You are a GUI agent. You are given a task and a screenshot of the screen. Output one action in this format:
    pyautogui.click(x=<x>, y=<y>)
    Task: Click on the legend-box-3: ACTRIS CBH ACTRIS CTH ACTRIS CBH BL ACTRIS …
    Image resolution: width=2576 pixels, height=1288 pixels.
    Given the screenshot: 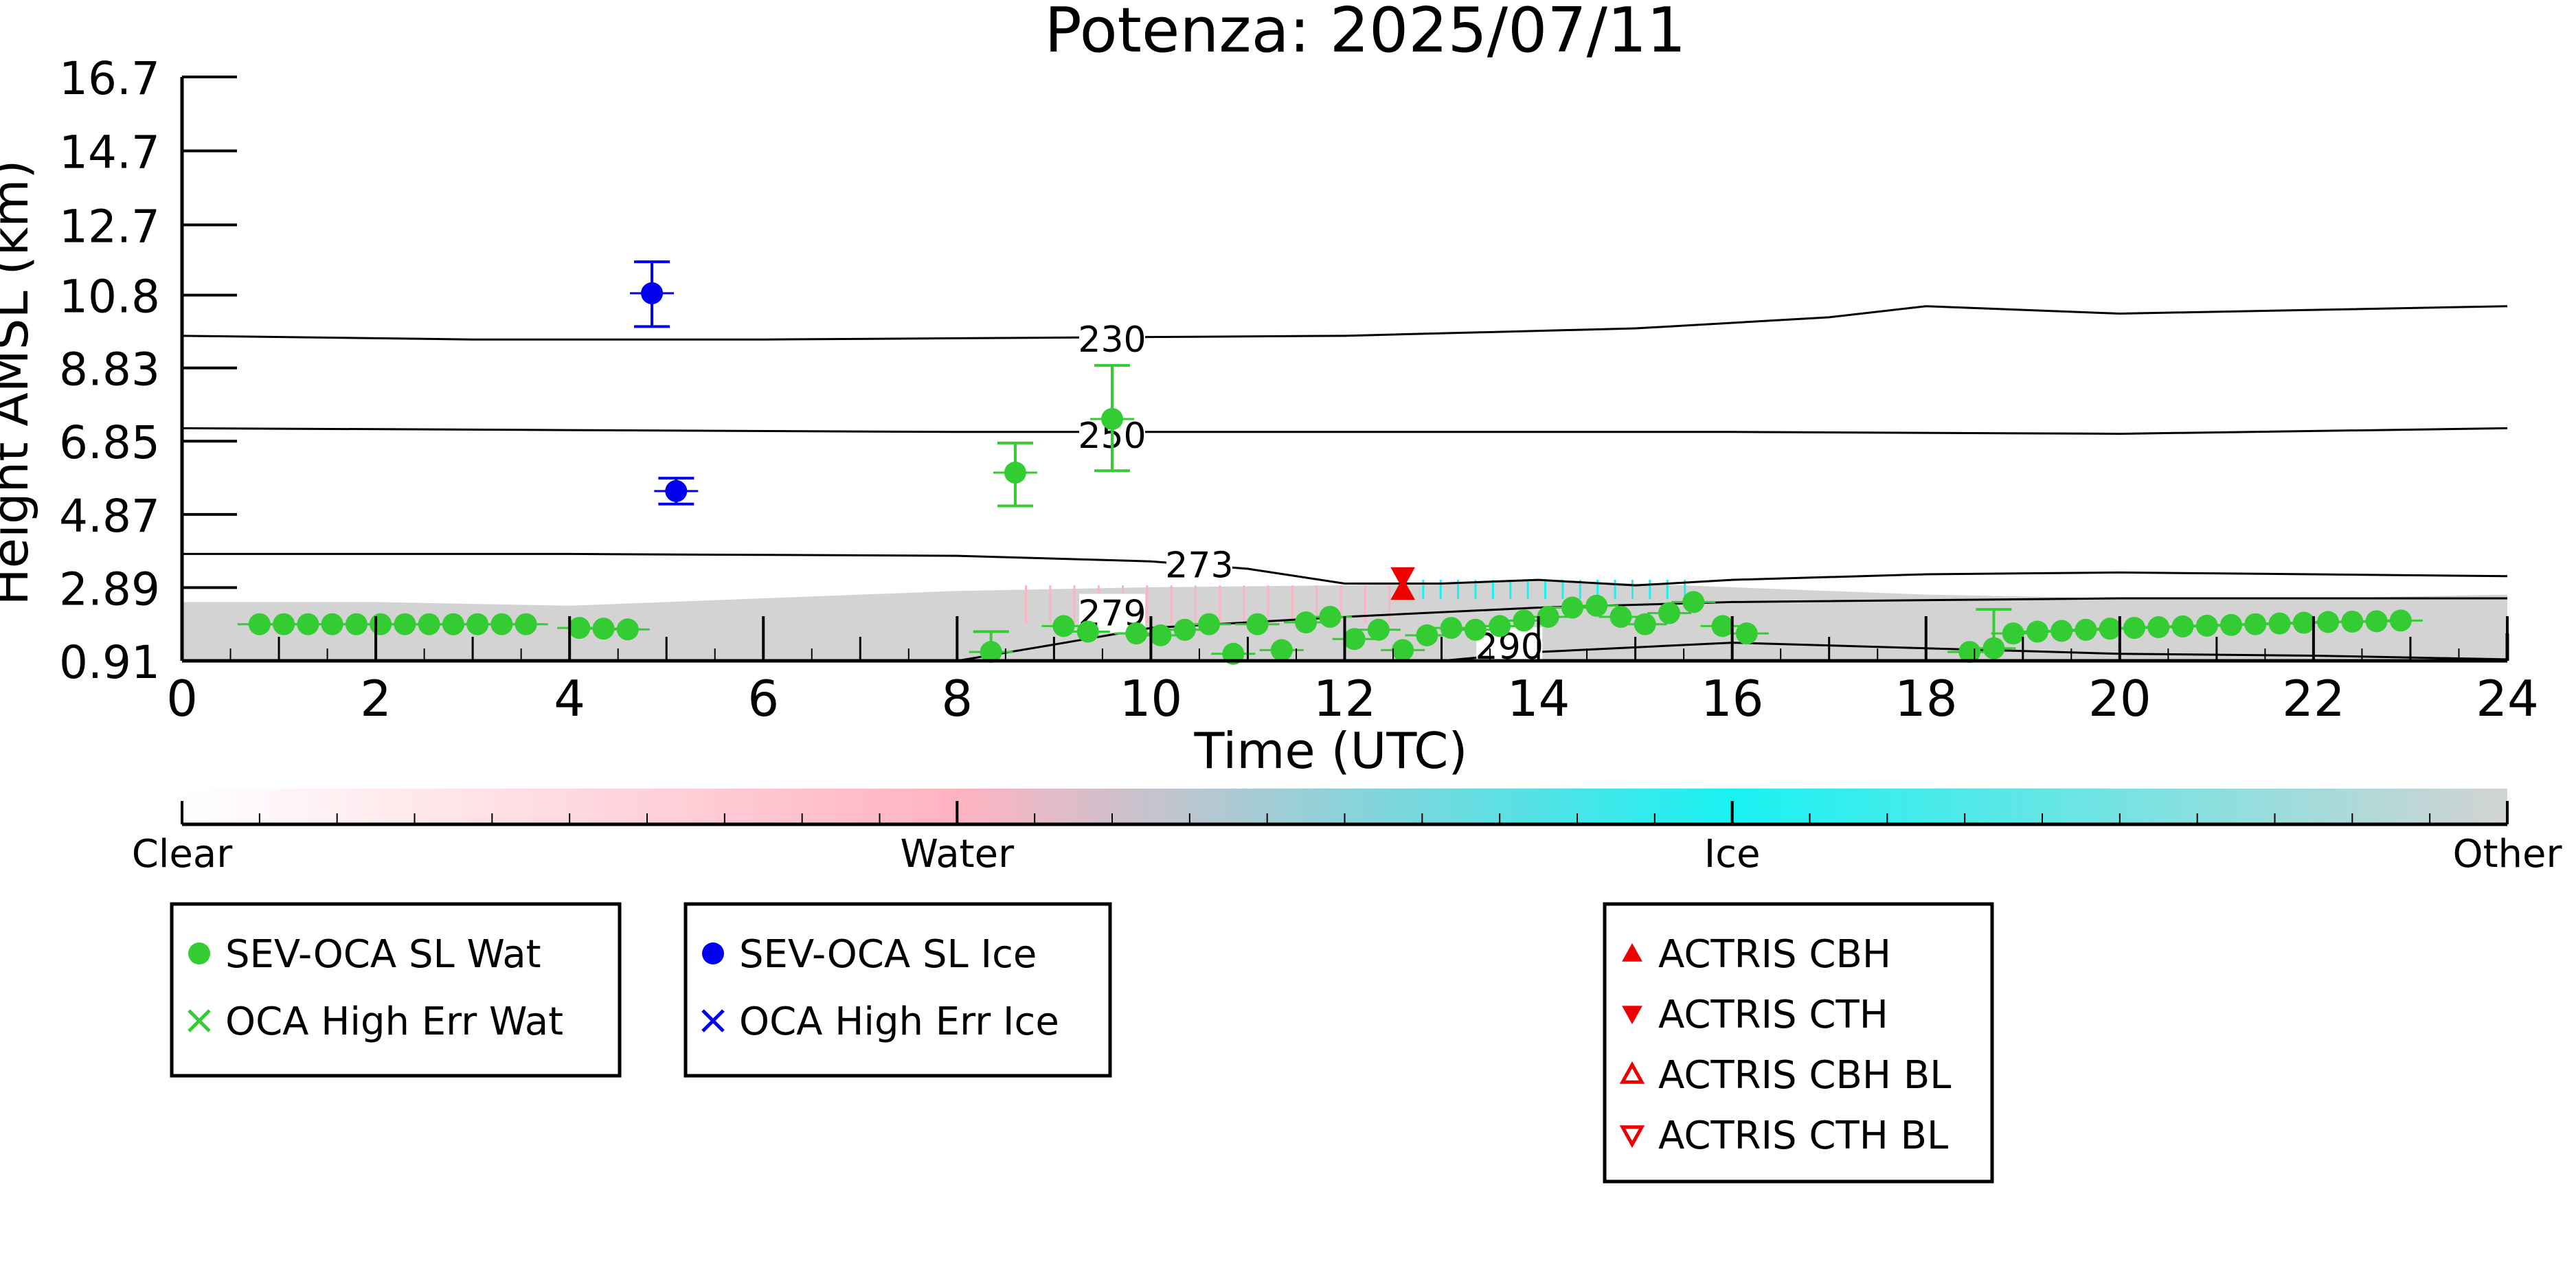 What is the action you would take?
    pyautogui.click(x=1798, y=1043)
    